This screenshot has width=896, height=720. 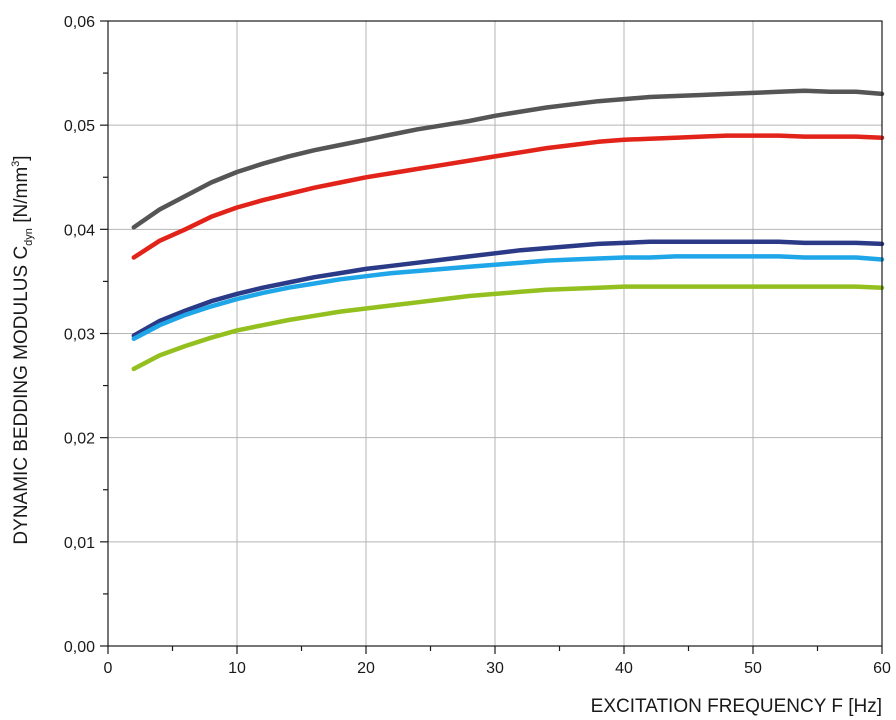 I want to click on y-label-subscript: dyn, so click(x=29, y=237).